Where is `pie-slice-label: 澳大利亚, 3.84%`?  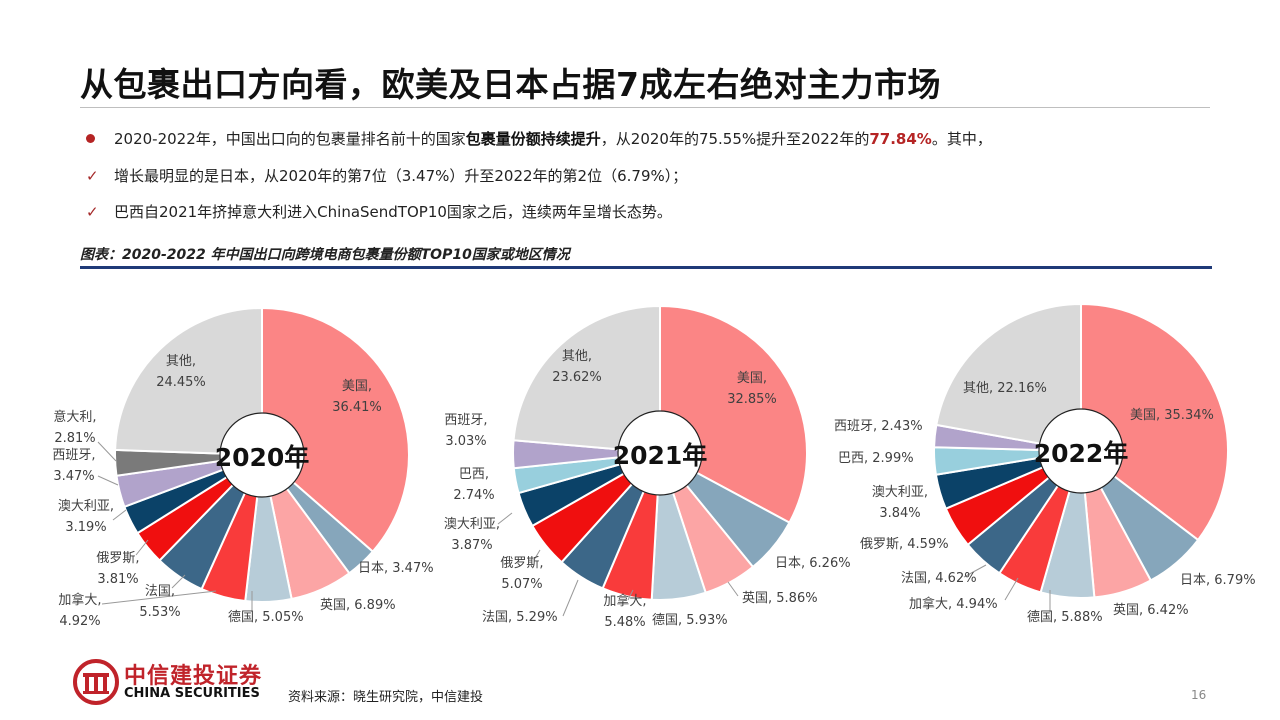 pie-slice-label: 澳大利亚, 3.84% is located at coordinates (900, 502).